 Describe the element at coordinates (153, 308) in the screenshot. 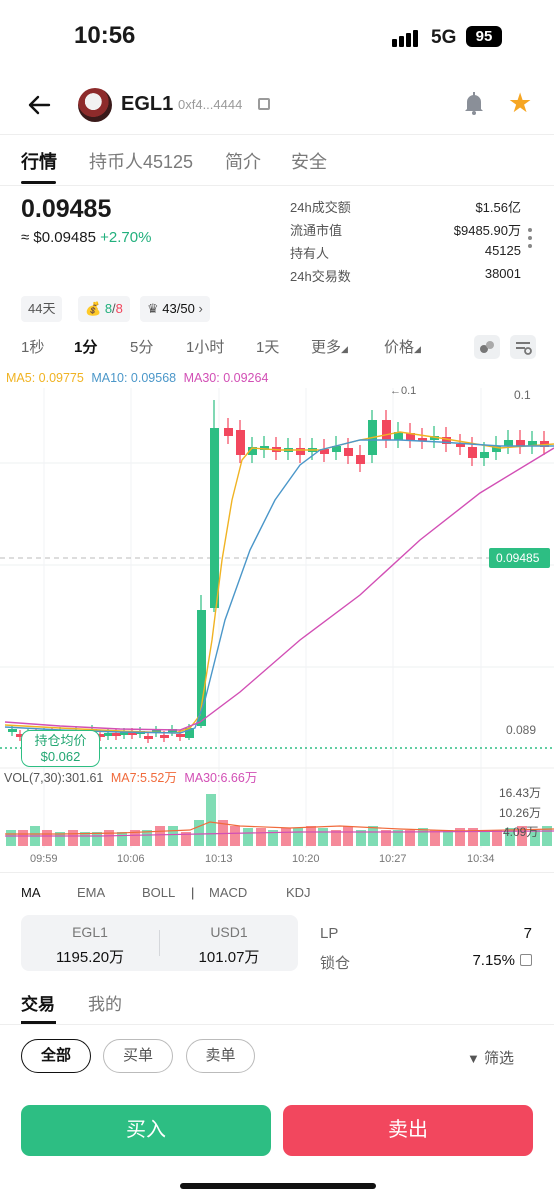

I see `crown-icon: ♛` at that location.